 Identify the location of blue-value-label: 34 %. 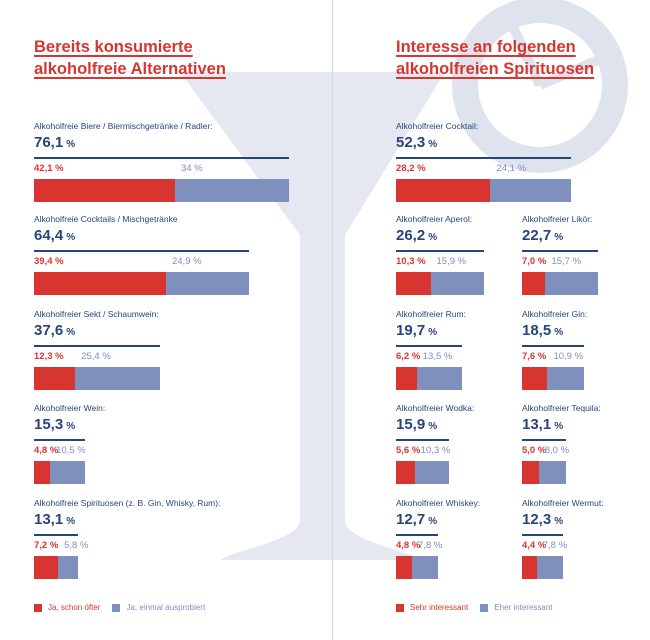
(192, 168).